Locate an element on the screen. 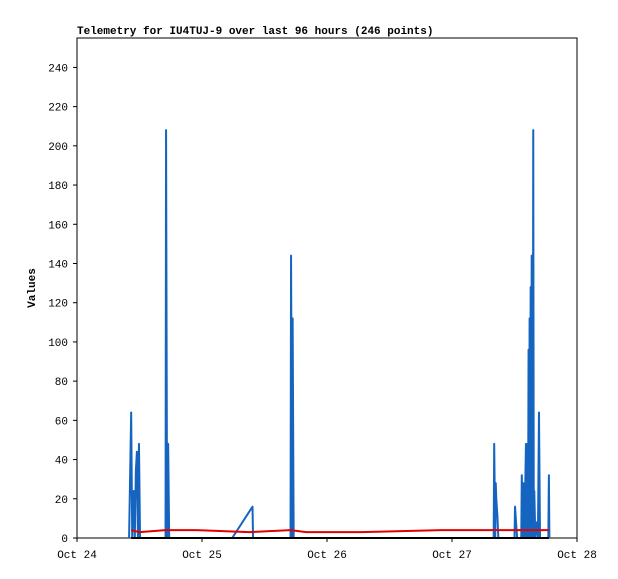  y-tick-label: 200 is located at coordinates (58, 148).